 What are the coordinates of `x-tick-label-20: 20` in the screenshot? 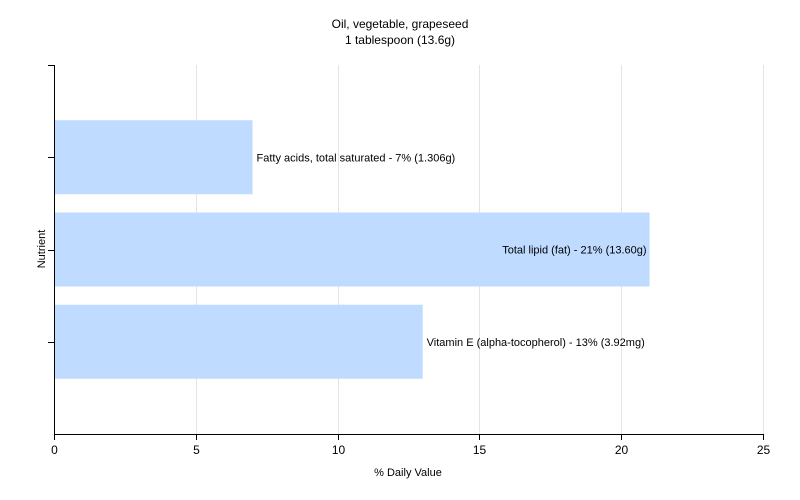 It's located at (622, 450).